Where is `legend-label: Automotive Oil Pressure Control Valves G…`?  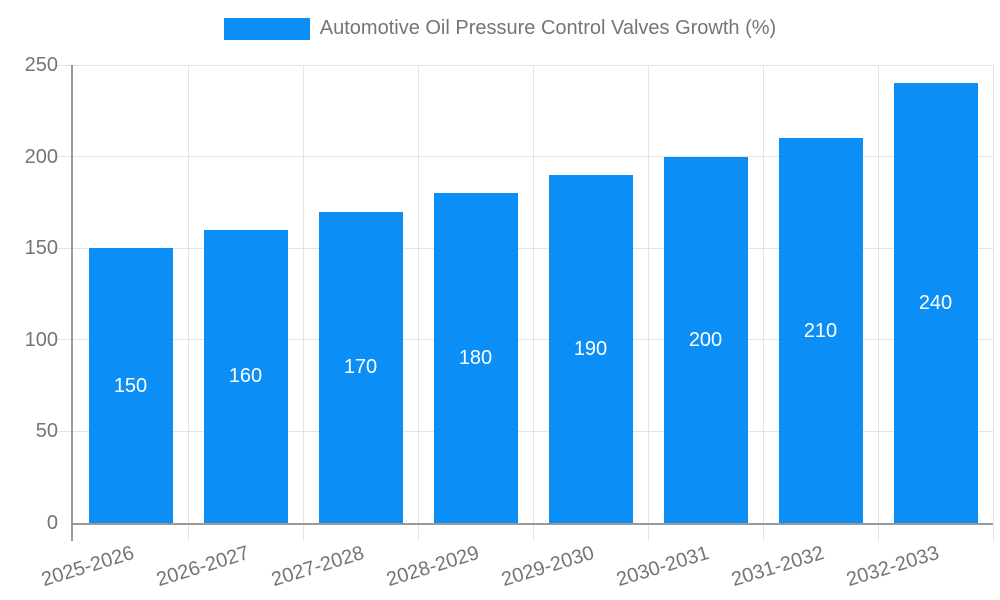 legend-label: Automotive Oil Pressure Control Valves G… is located at coordinates (548, 28).